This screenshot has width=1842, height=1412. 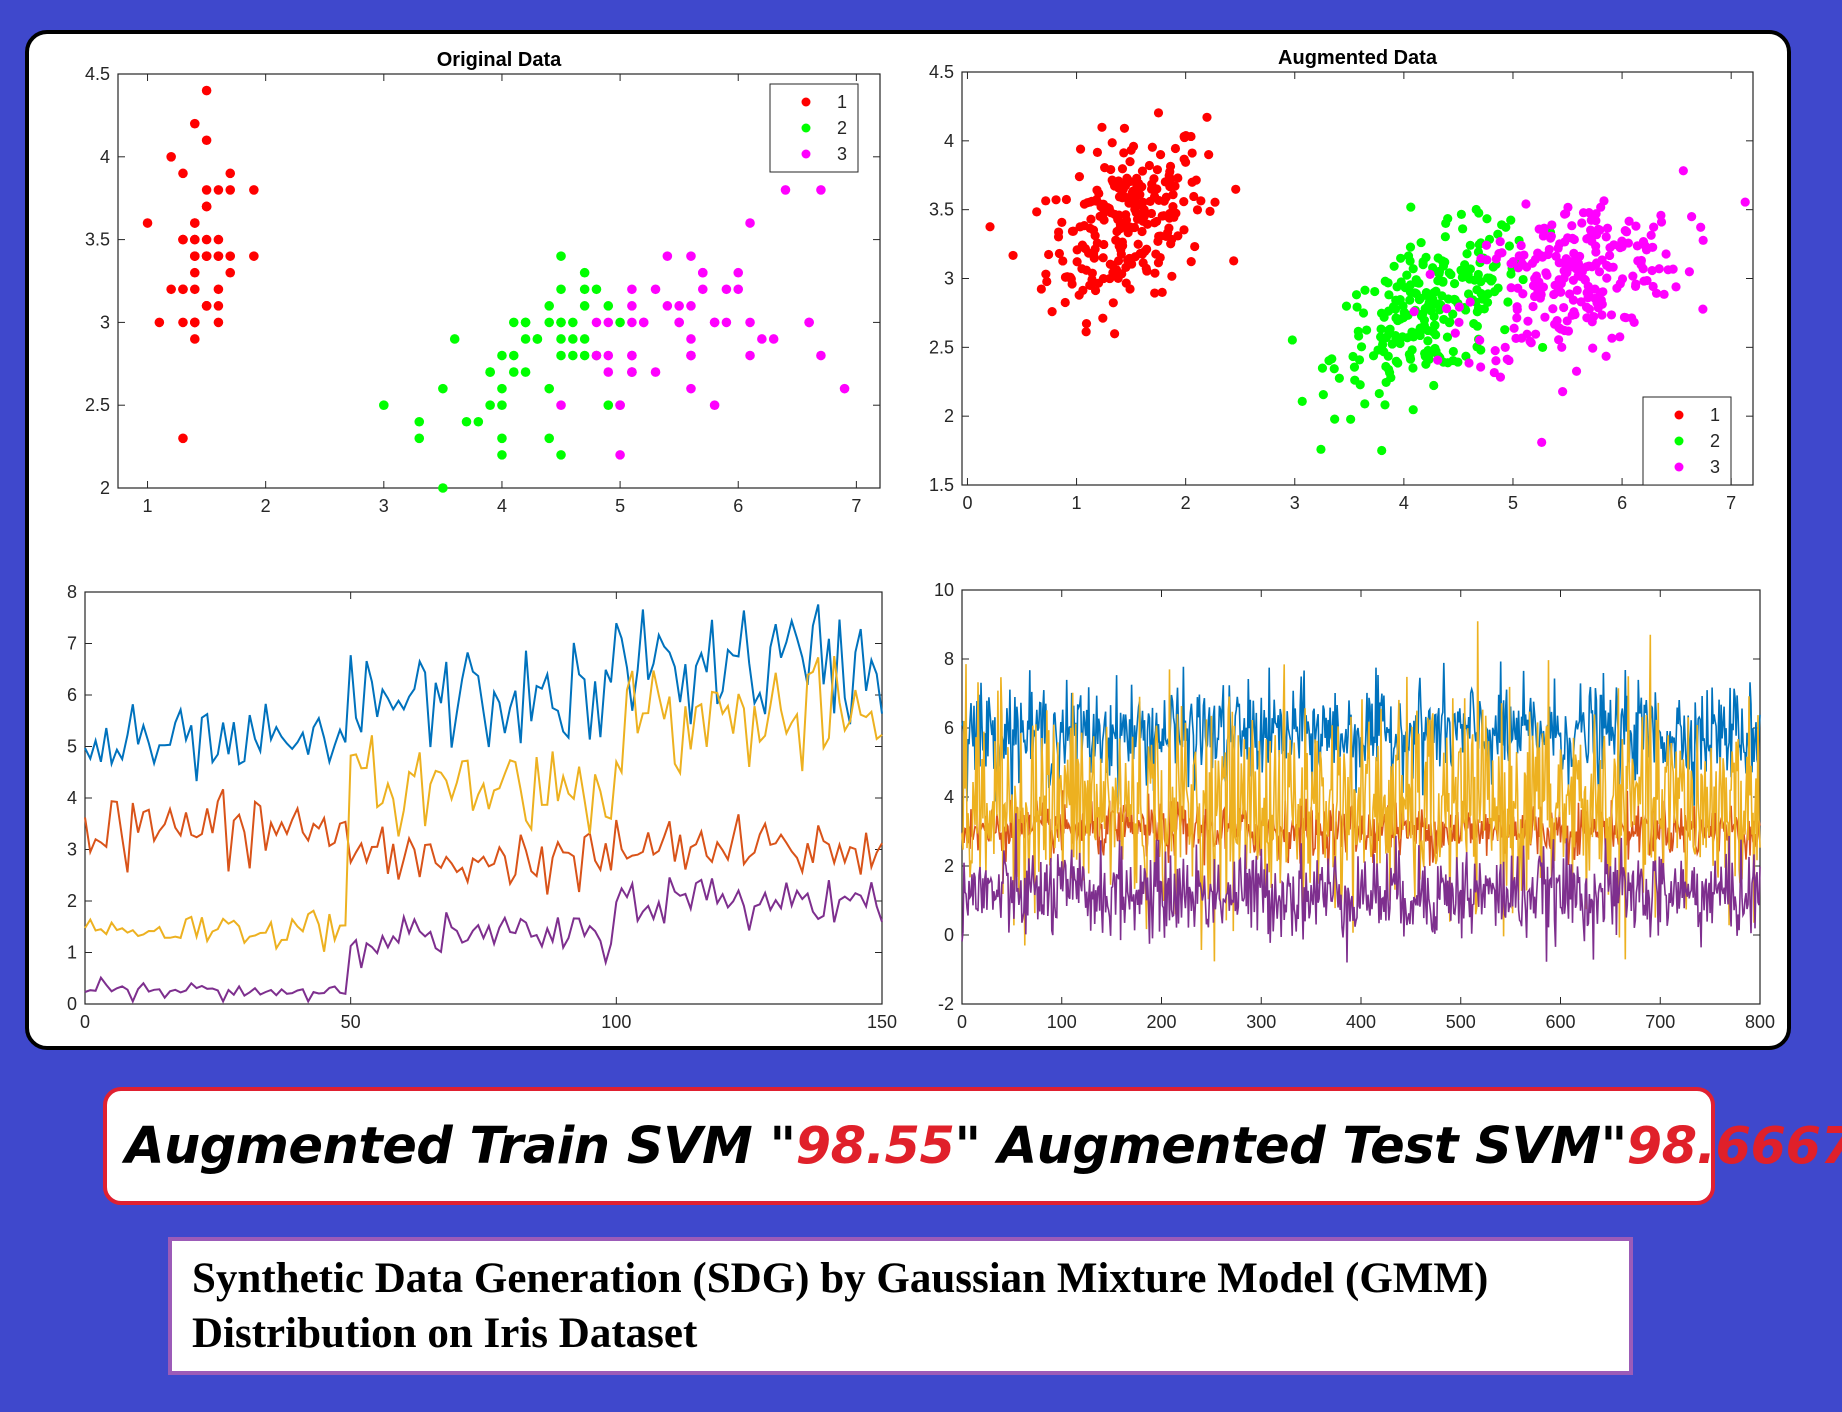 What do you see at coordinates (875, 1146) in the screenshot?
I see `train-accuracy-value: 98.55` at bounding box center [875, 1146].